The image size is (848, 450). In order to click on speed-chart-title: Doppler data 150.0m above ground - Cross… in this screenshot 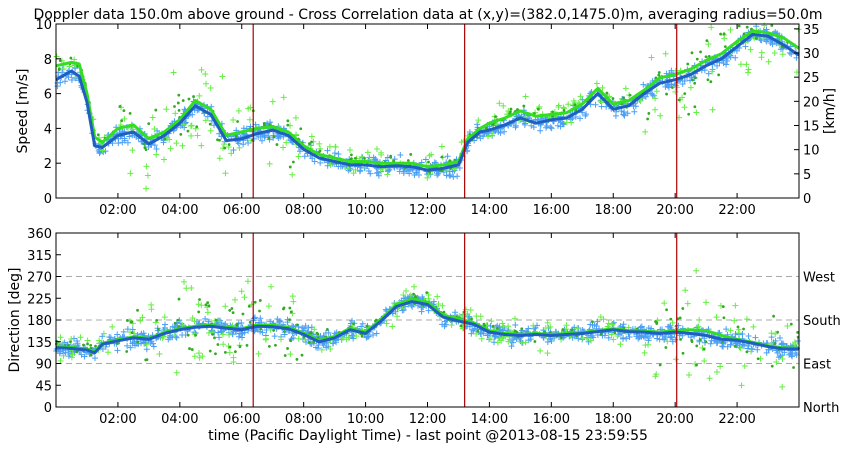, I will do `click(427, 15)`.